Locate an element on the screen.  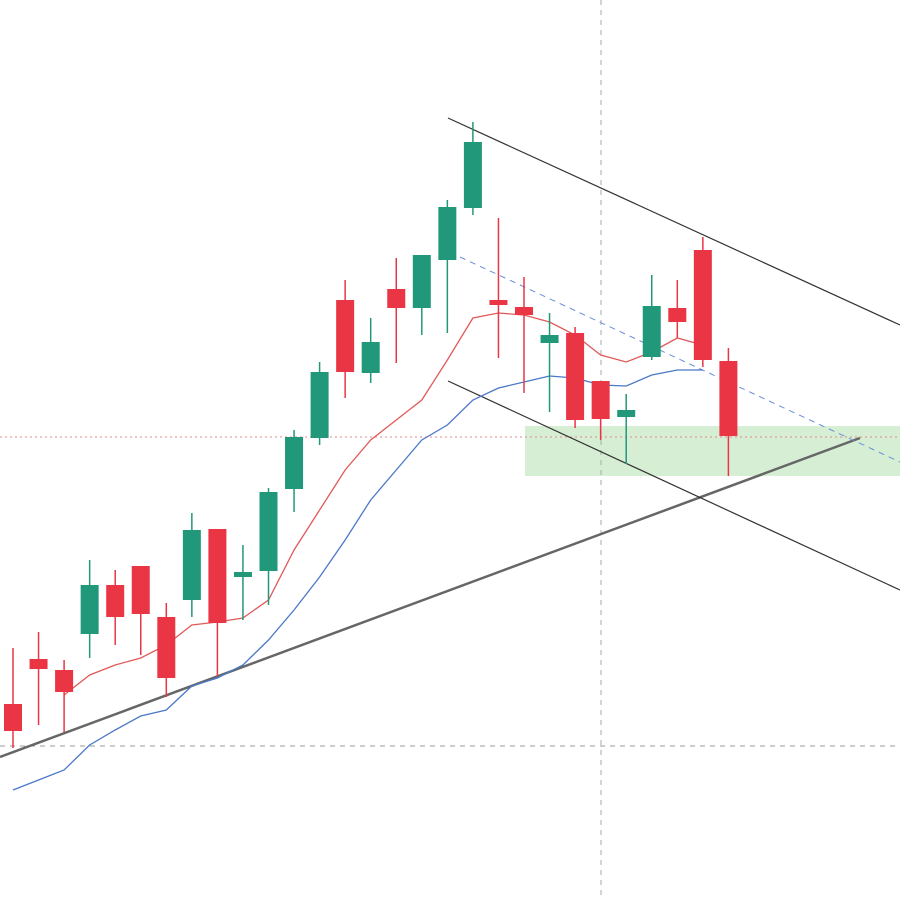
channel-upper is located at coordinates (673, 221).